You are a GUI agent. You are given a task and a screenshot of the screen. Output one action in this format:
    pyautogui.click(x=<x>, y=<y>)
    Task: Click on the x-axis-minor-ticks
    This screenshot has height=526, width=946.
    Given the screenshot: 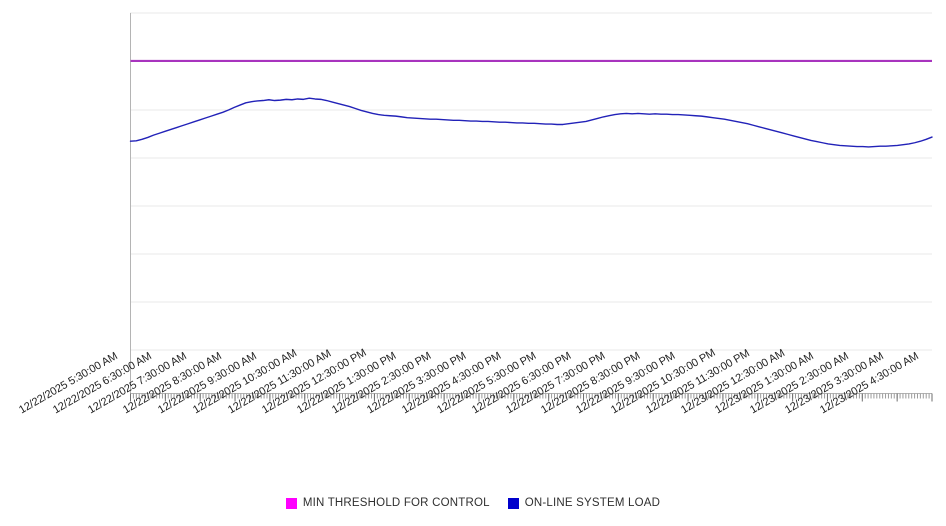 What is the action you would take?
    pyautogui.click(x=531, y=396)
    